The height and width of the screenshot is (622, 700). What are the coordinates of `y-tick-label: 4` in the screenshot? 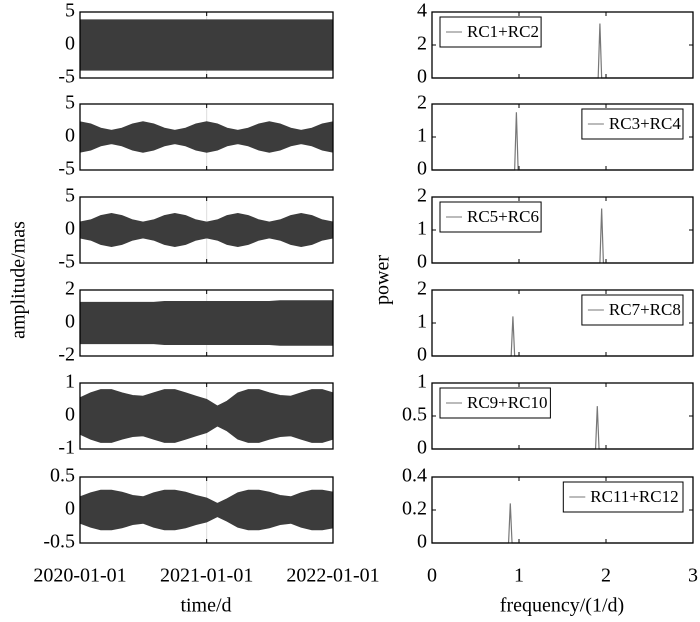 It's located at (422, 11).